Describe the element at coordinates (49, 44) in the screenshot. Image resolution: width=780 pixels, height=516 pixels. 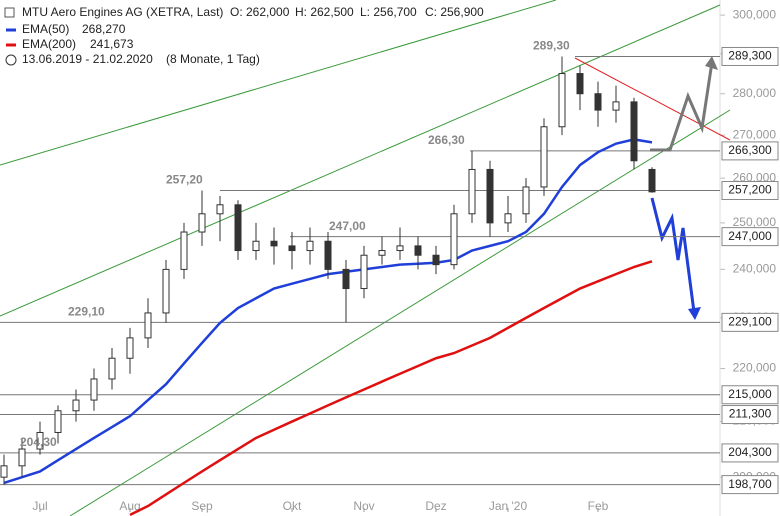
I see `legend-label: EMA(200)` at that location.